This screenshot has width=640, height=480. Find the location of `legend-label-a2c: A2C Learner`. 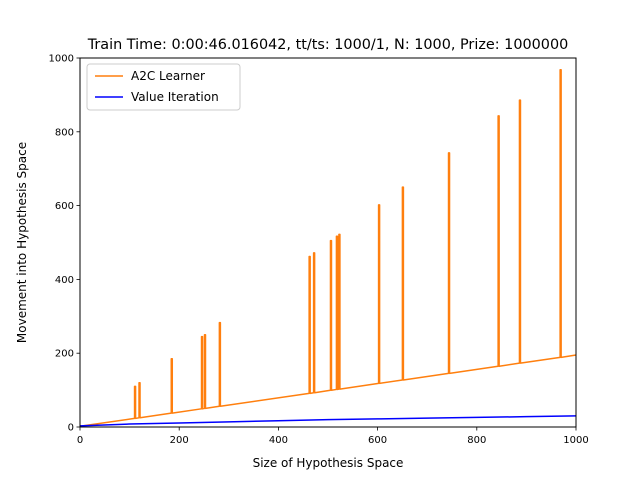

legend-label-a2c: A2C Learner is located at coordinates (168, 76).